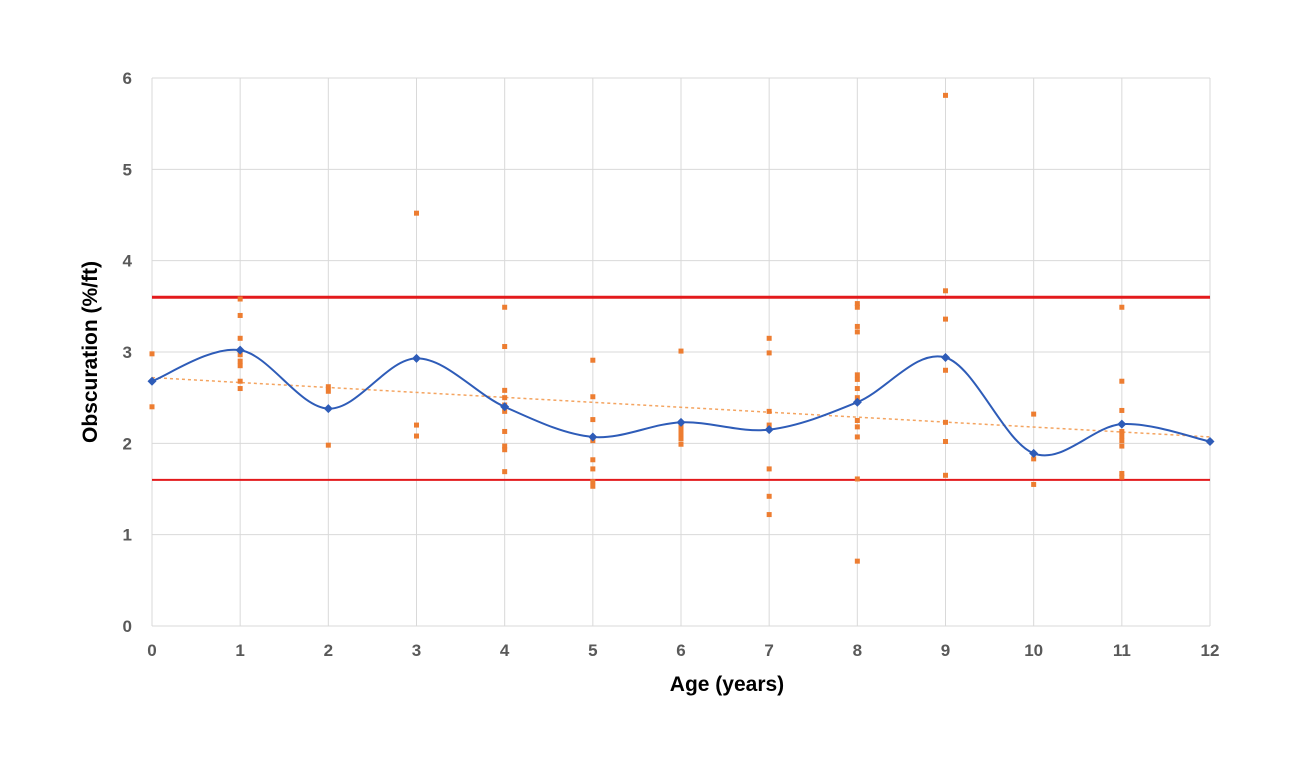 The height and width of the screenshot is (765, 1300). I want to click on x-tick-label: 10, so click(1033, 650).